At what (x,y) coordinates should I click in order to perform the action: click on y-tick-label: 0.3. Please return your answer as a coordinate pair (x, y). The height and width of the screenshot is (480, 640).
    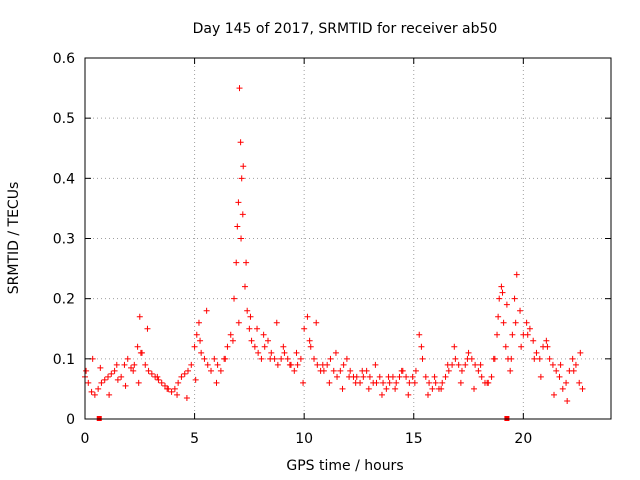
    Looking at the image, I should click on (64, 240).